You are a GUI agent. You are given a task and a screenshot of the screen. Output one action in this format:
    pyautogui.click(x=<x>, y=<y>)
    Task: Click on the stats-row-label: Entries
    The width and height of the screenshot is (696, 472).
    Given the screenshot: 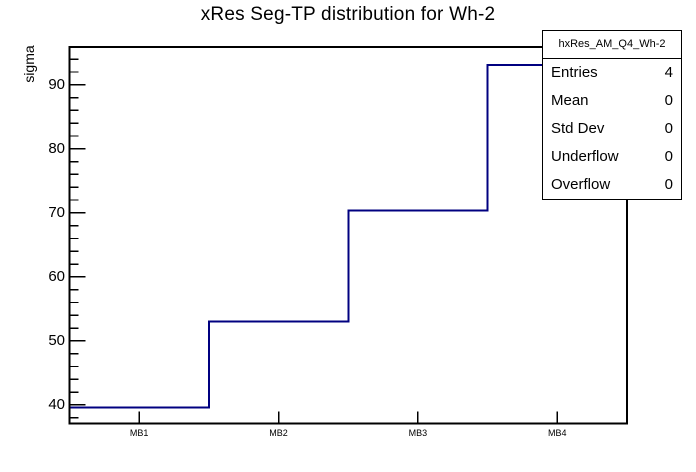 What is the action you would take?
    pyautogui.click(x=574, y=72)
    